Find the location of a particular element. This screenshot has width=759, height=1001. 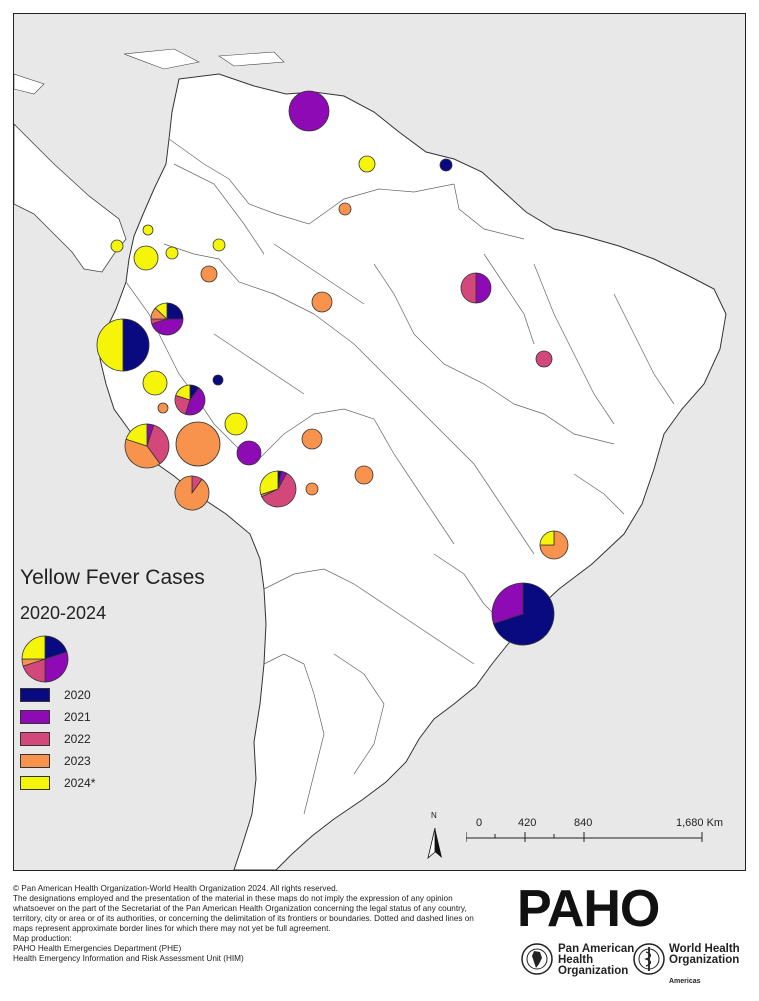

map-production-label: Map production: is located at coordinates (42, 938).